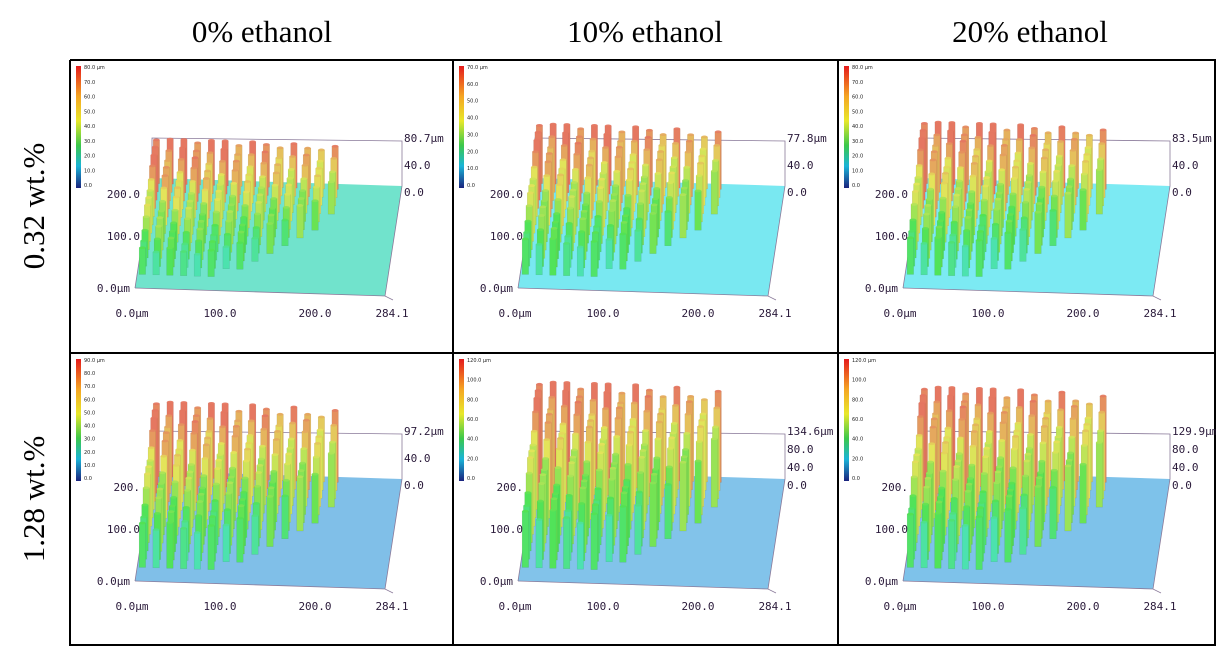 The height and width of the screenshot is (646, 1216). Describe the element at coordinates (474, 381) in the screenshot. I see `colorbar-label: 100.0` at that location.